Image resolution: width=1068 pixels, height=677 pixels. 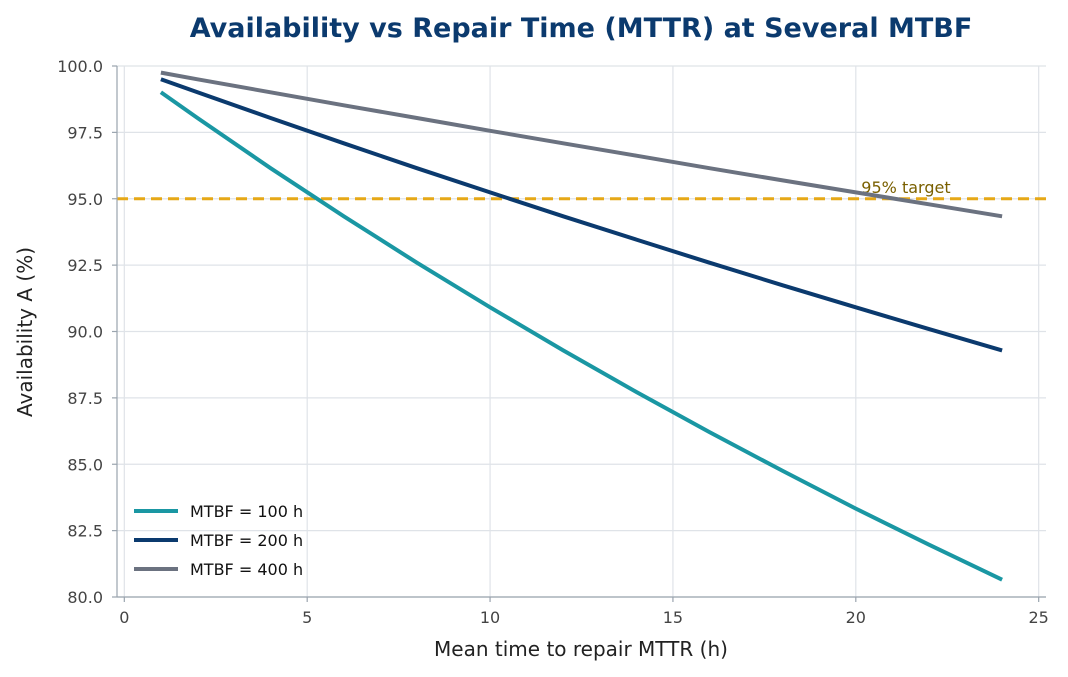 I want to click on x-tick-label: 5, so click(x=307, y=617).